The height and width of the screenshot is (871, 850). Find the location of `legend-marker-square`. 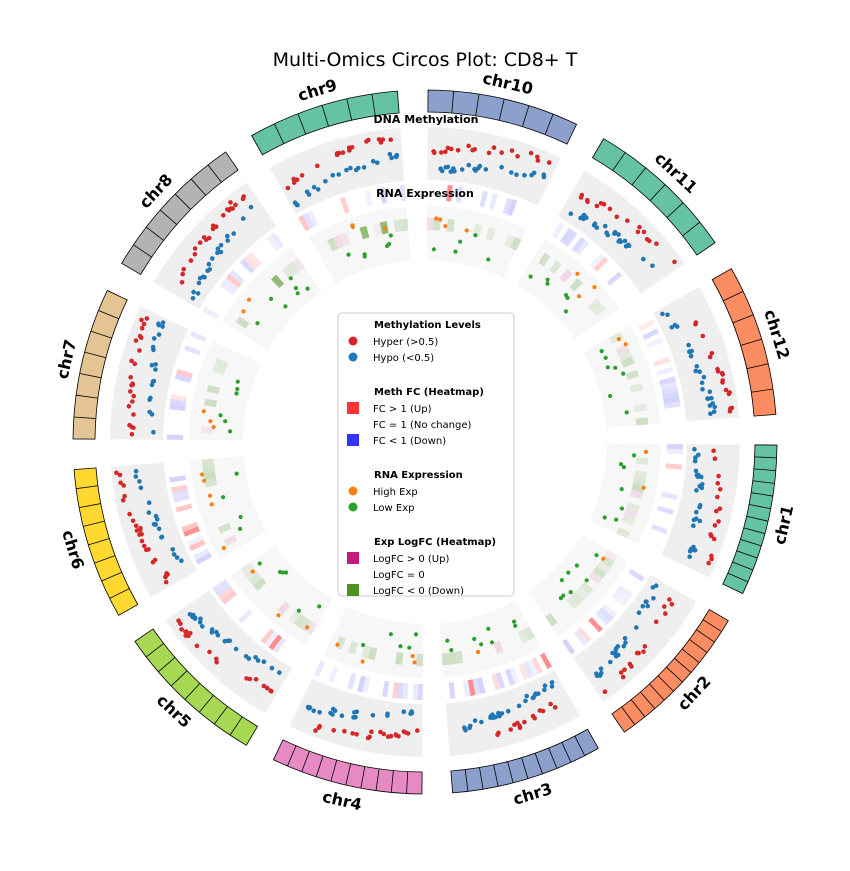

legend-marker-square is located at coordinates (353, 574).